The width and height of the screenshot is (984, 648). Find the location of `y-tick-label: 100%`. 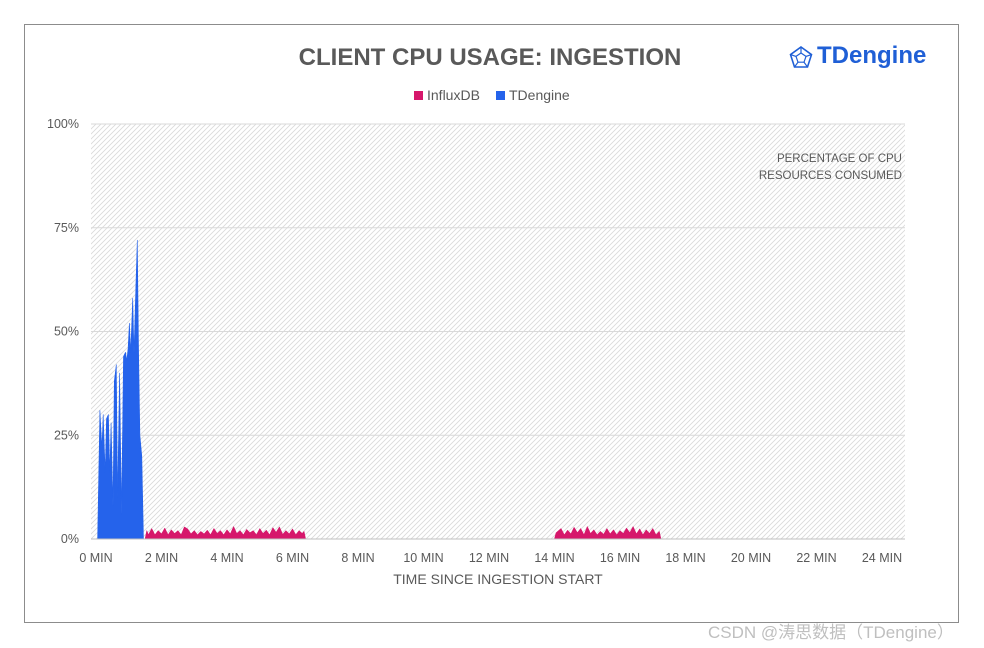

y-tick-label: 100% is located at coordinates (63, 124).